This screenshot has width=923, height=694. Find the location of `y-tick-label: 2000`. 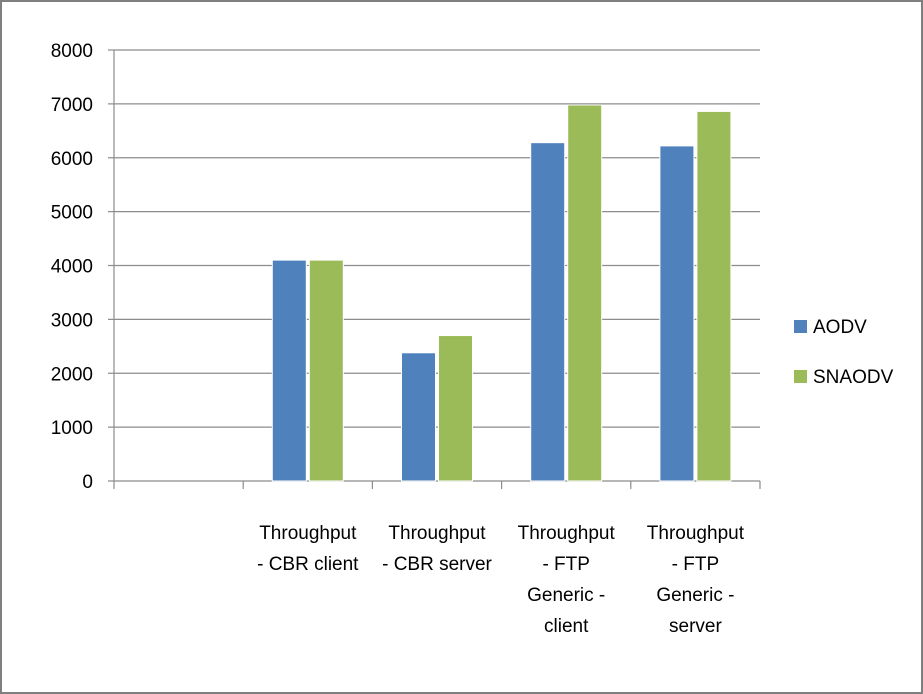

y-tick-label: 2000 is located at coordinates (72, 374).